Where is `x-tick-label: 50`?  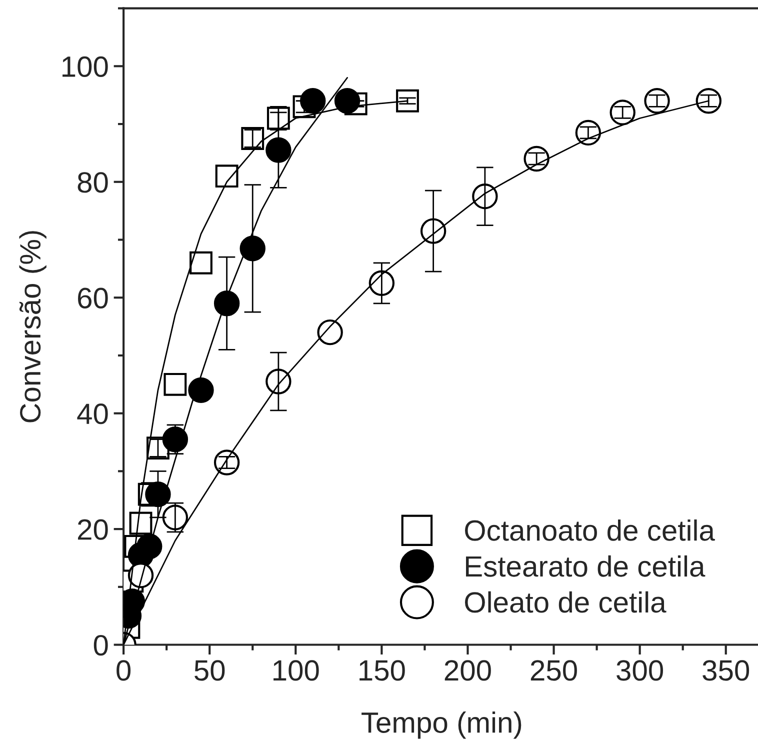
x-tick-label: 50 is located at coordinates (209, 670).